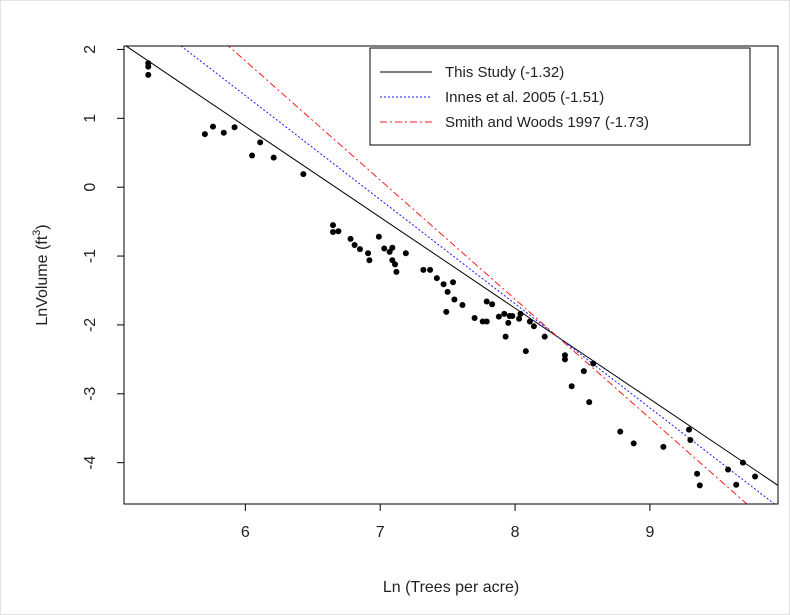  I want to click on x-tick-label: 8, so click(515, 532).